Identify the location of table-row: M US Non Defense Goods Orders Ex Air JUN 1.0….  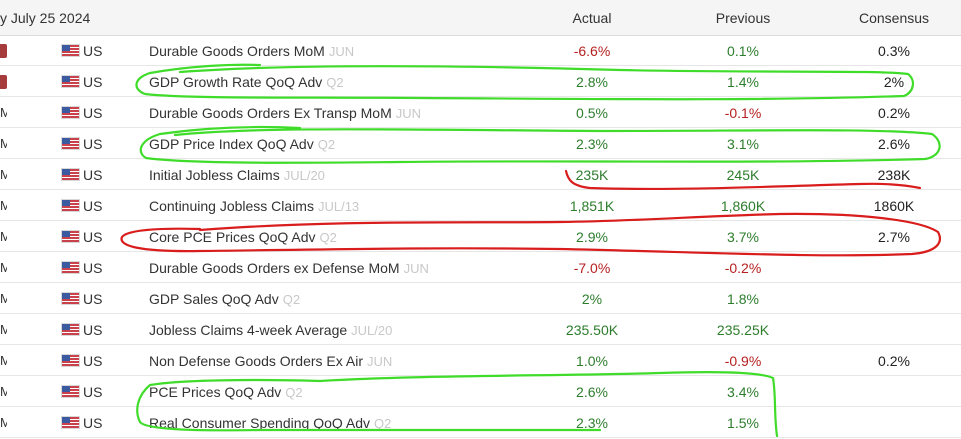
(480, 361).